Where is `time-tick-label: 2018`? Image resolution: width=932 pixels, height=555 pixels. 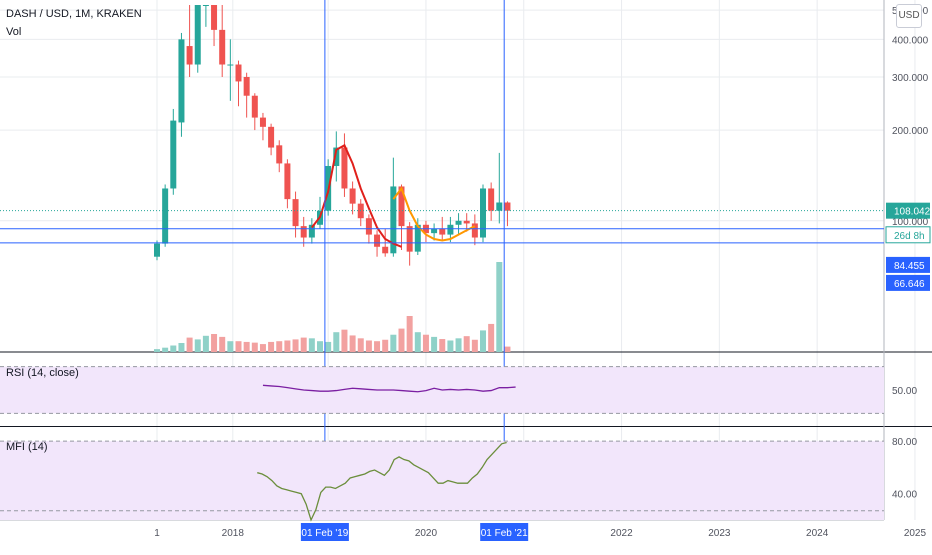 time-tick-label: 2018 is located at coordinates (233, 533).